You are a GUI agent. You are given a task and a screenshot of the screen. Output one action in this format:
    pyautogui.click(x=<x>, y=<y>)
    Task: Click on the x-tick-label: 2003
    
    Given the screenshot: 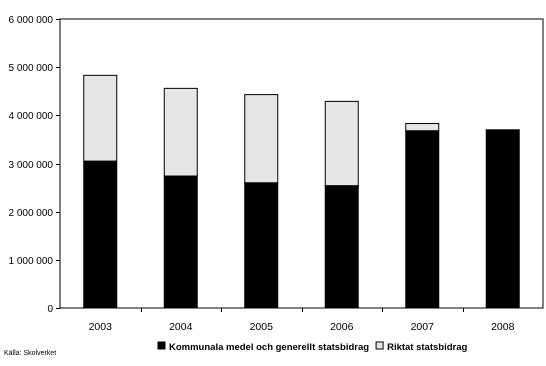 What is the action you would take?
    pyautogui.click(x=101, y=327)
    